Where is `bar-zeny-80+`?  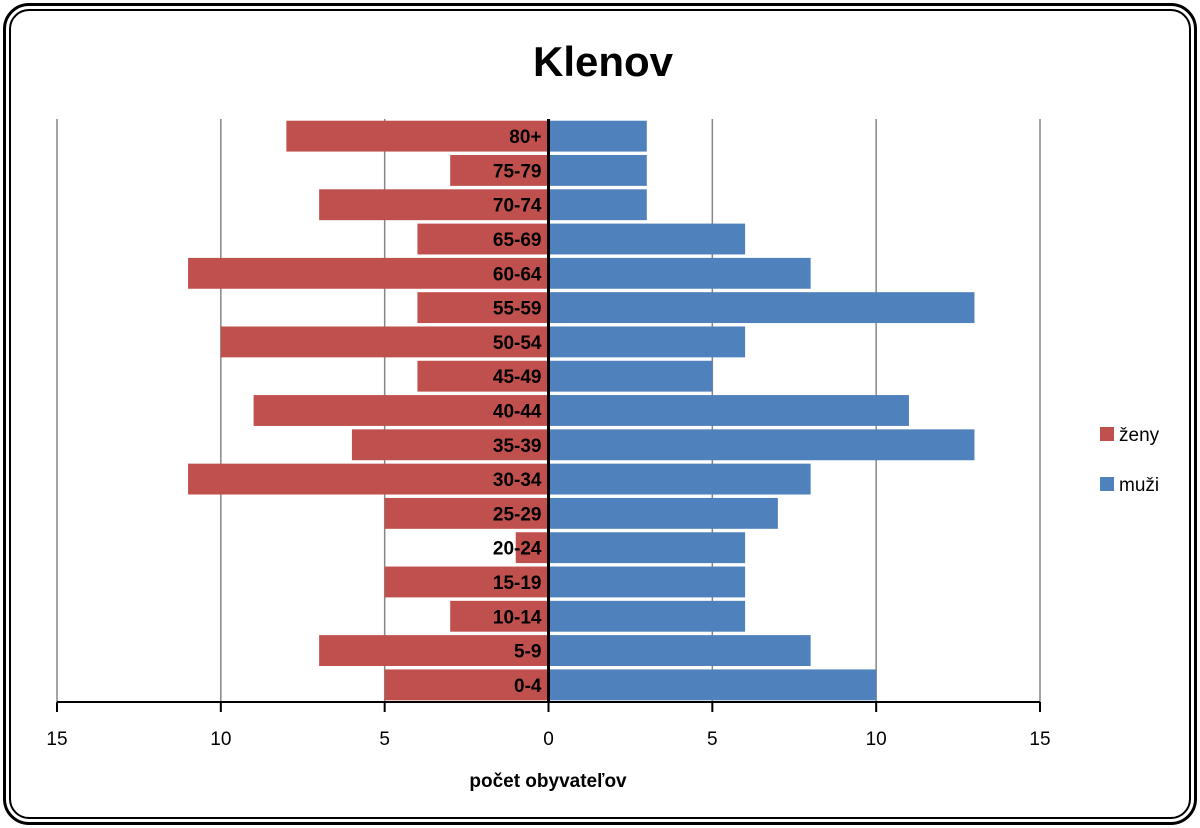
bar-zeny-80+ is located at coordinates (417, 136).